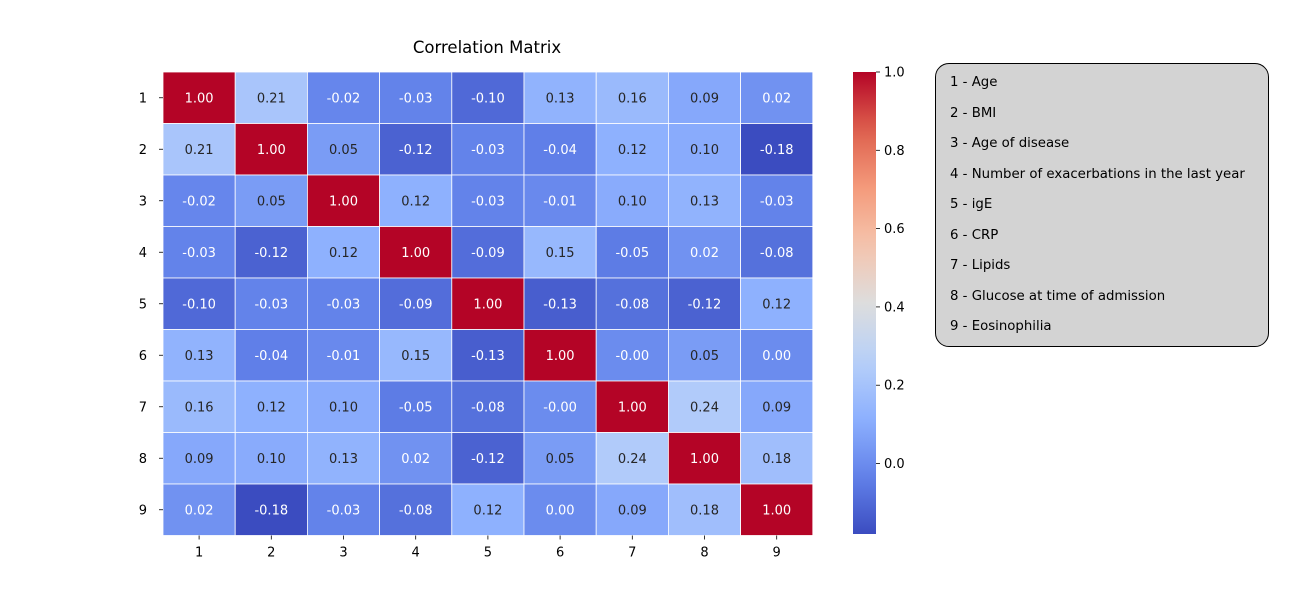 The height and width of the screenshot is (600, 1300). What do you see at coordinates (1010, 143) in the screenshot?
I see `legend-item: 3 - Age of disease` at bounding box center [1010, 143].